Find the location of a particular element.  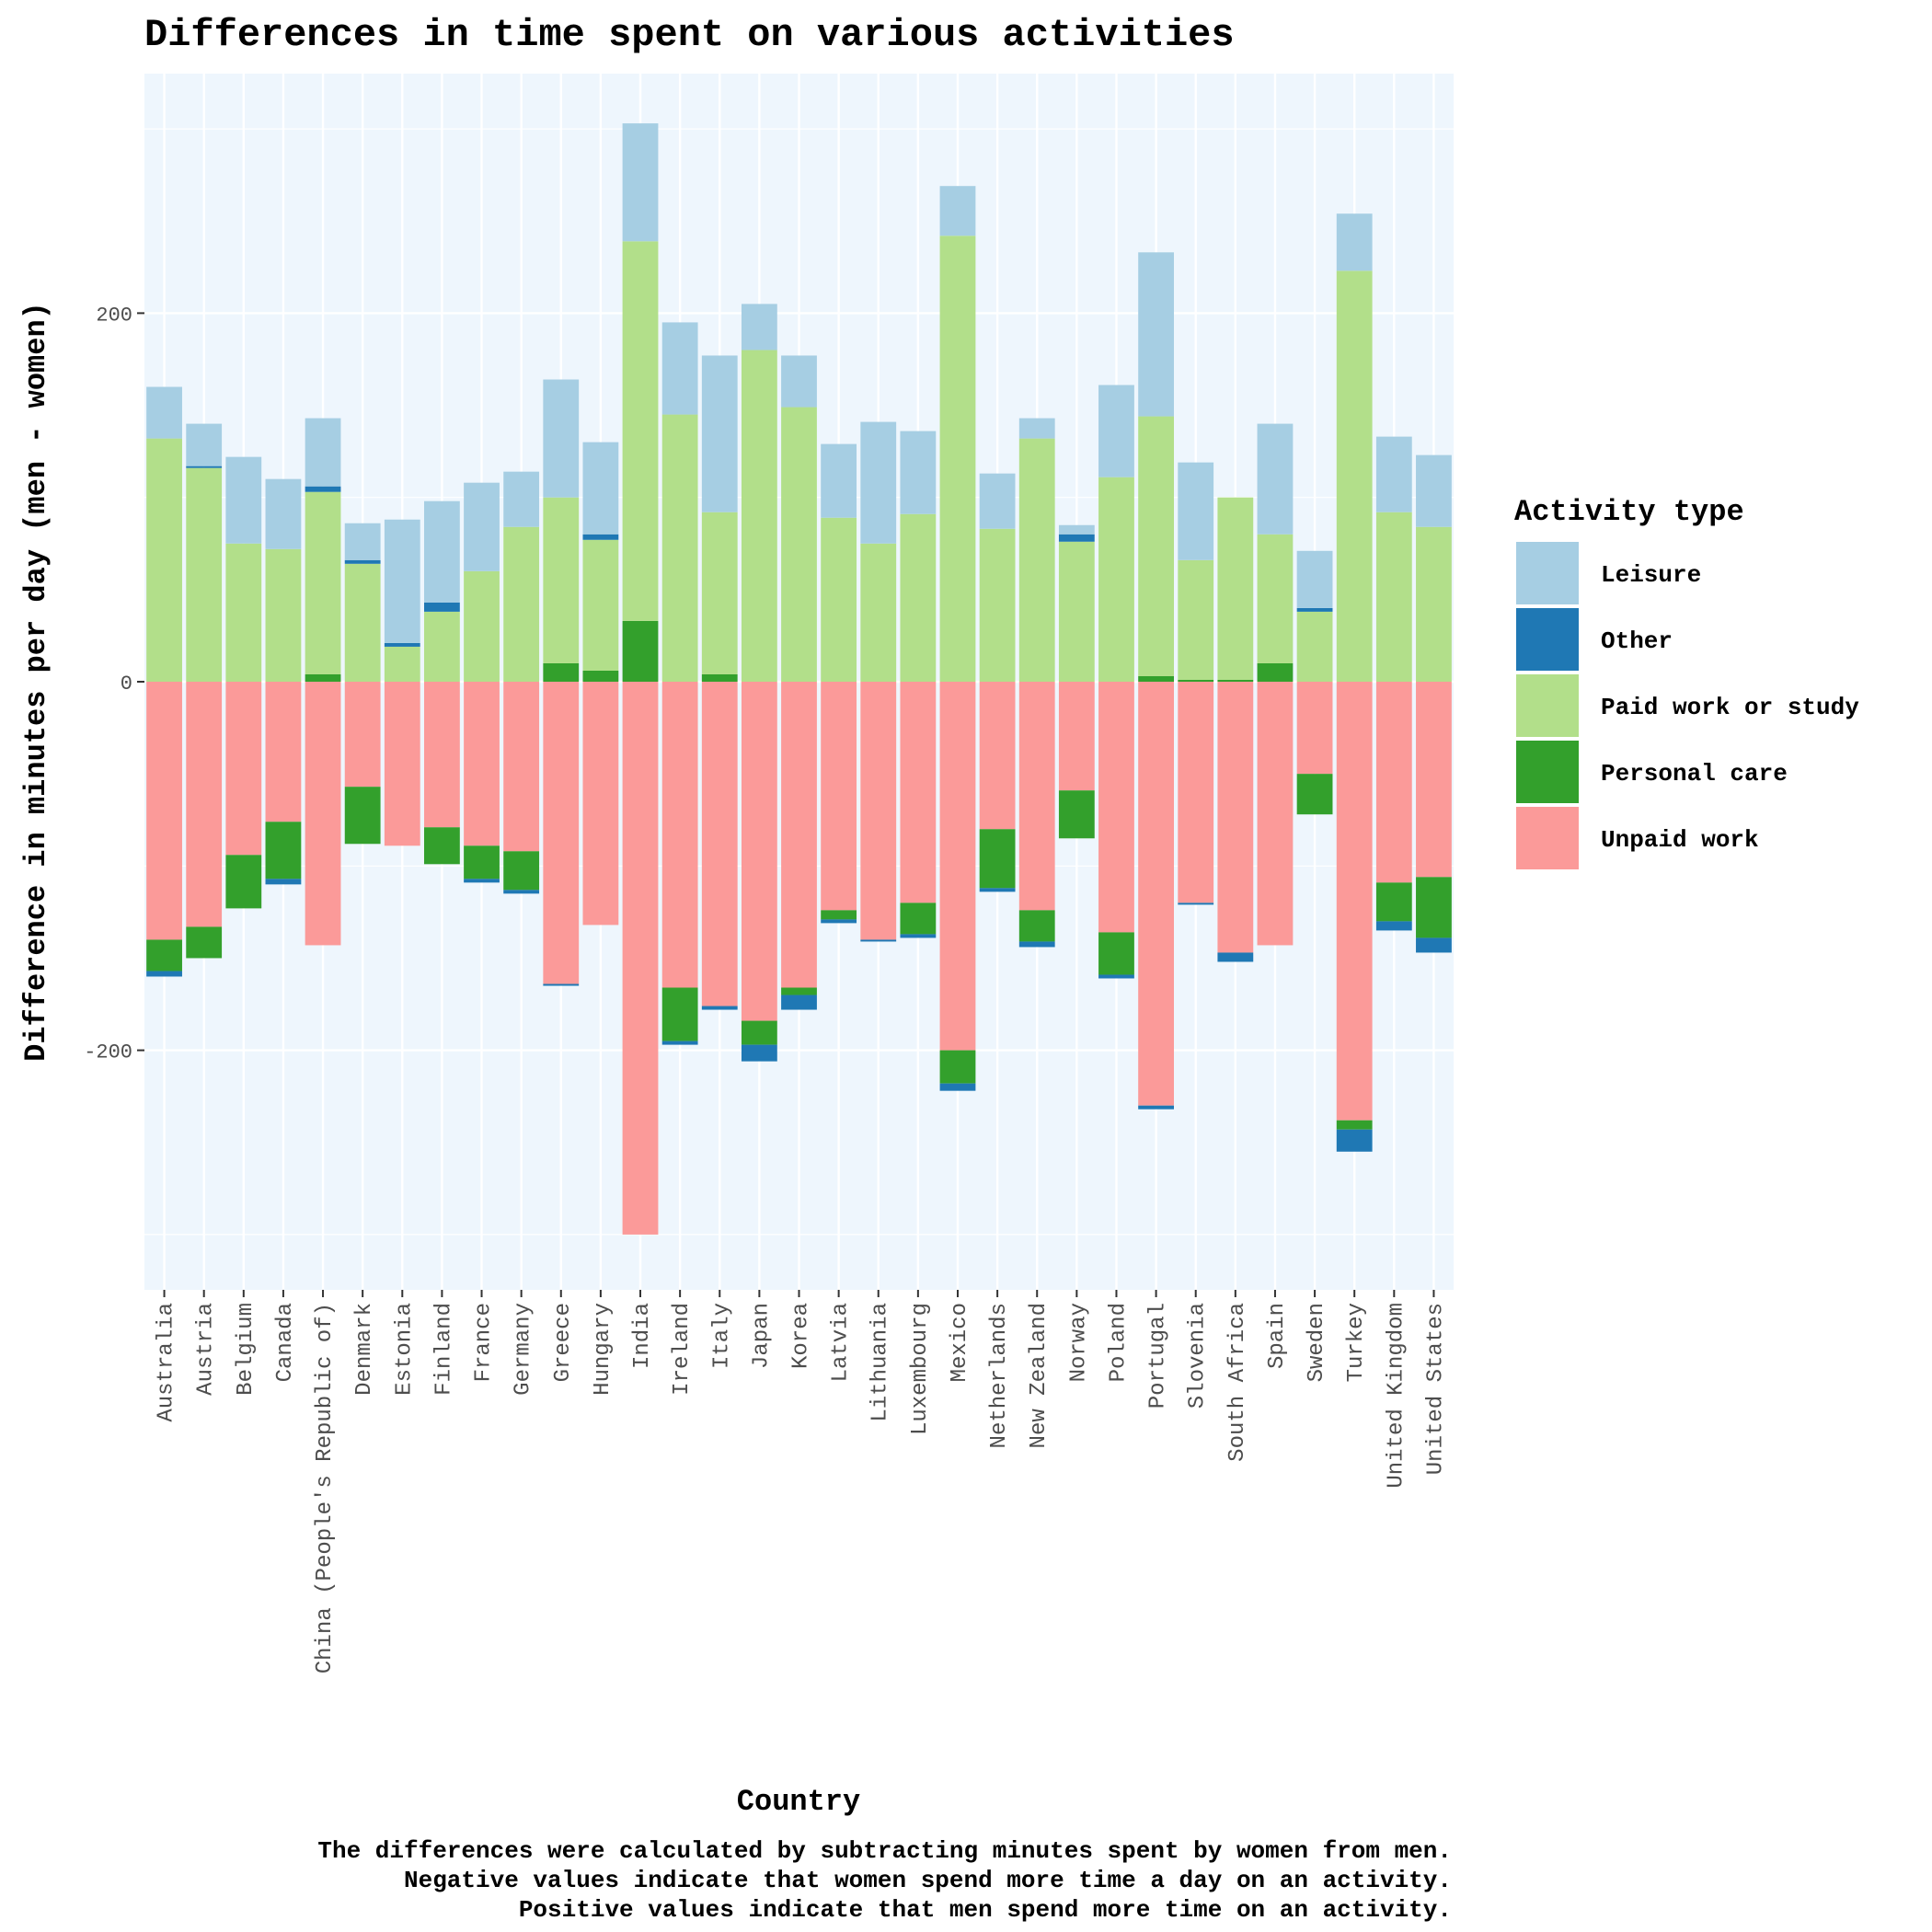

legend-swatch-leisure is located at coordinates (1547, 573).